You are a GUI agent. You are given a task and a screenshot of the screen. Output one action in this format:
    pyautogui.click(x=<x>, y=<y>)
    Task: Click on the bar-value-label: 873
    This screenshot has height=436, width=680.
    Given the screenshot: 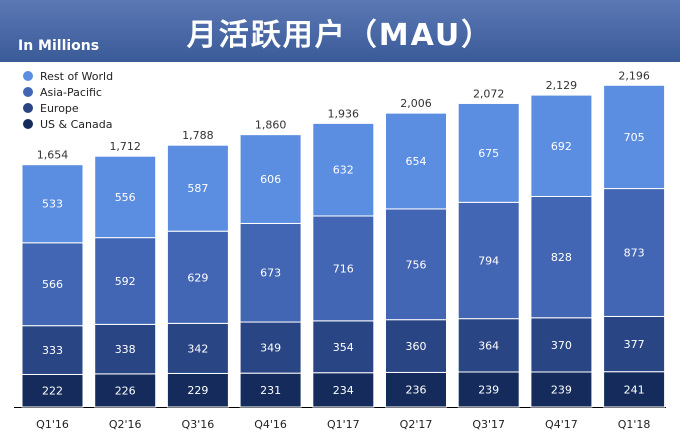 What is the action you would take?
    pyautogui.click(x=634, y=253)
    